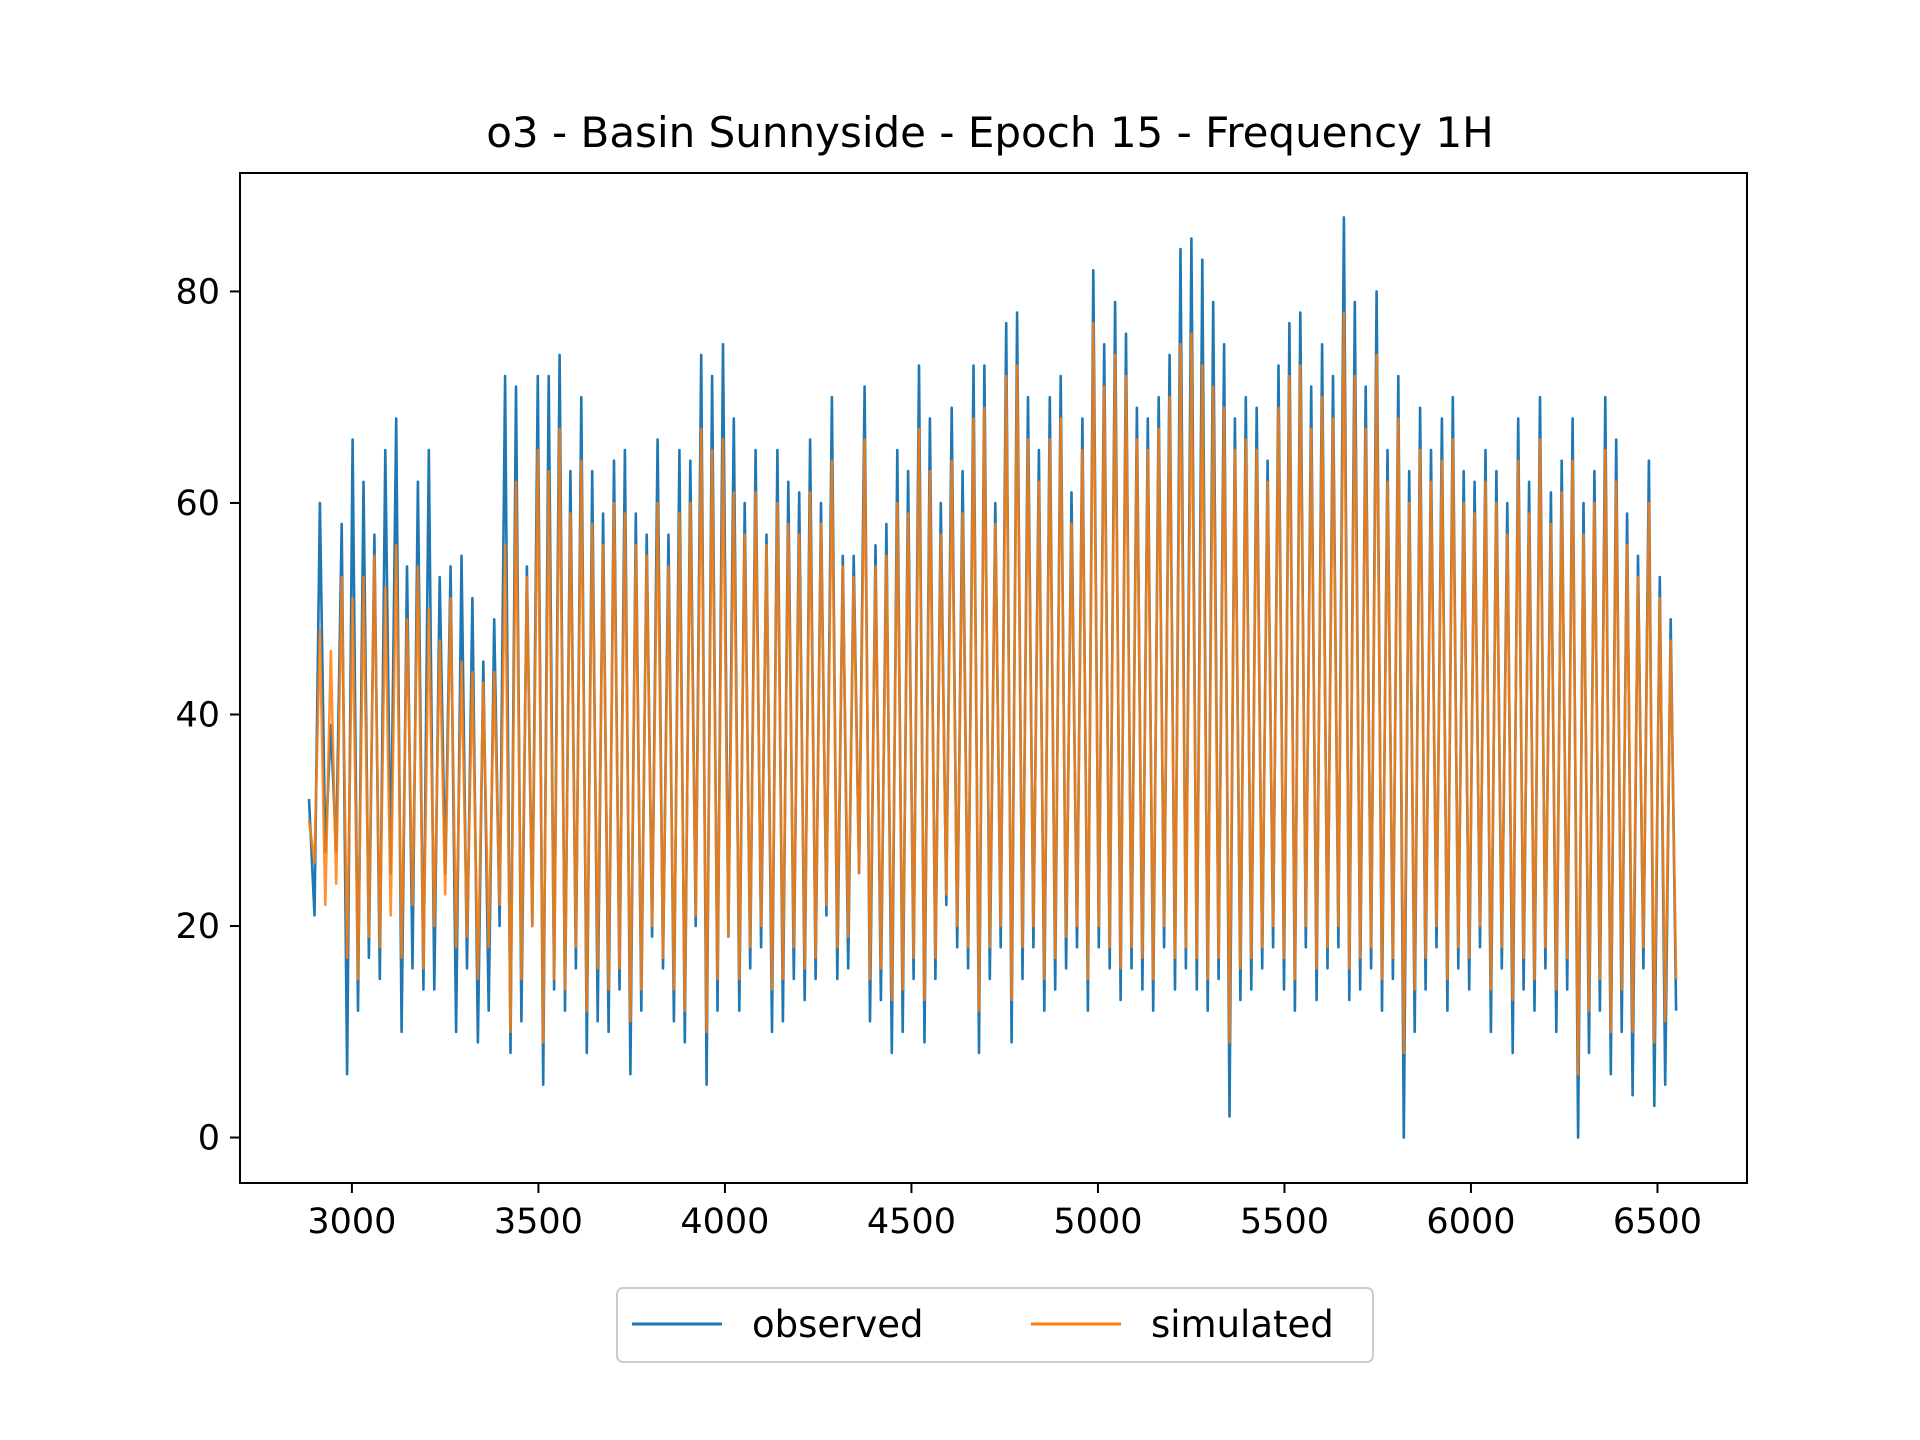 The width and height of the screenshot is (1920, 1440). What do you see at coordinates (538, 1222) in the screenshot?
I see `x-tick-label: 3500` at bounding box center [538, 1222].